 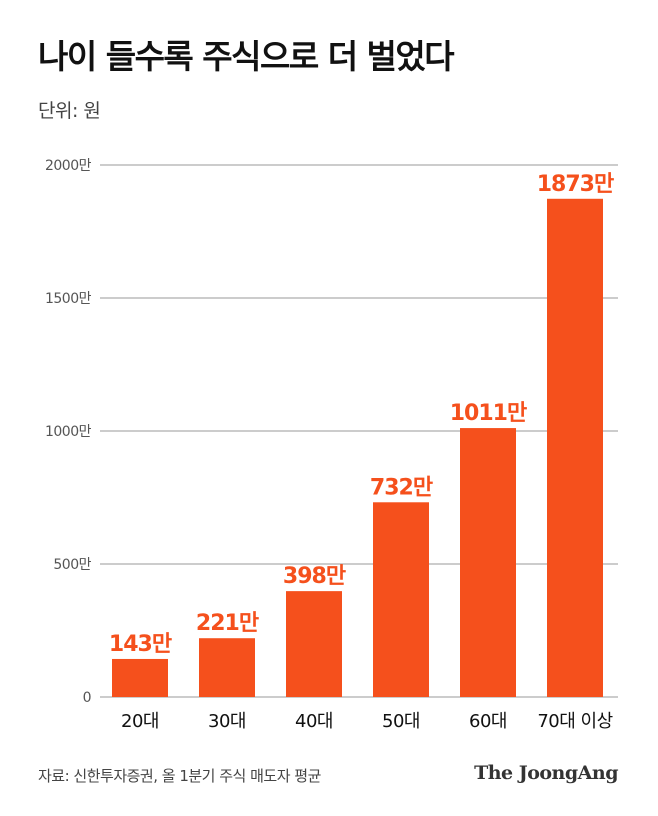 What do you see at coordinates (488, 721) in the screenshot?
I see `x-category-label: 60대` at bounding box center [488, 721].